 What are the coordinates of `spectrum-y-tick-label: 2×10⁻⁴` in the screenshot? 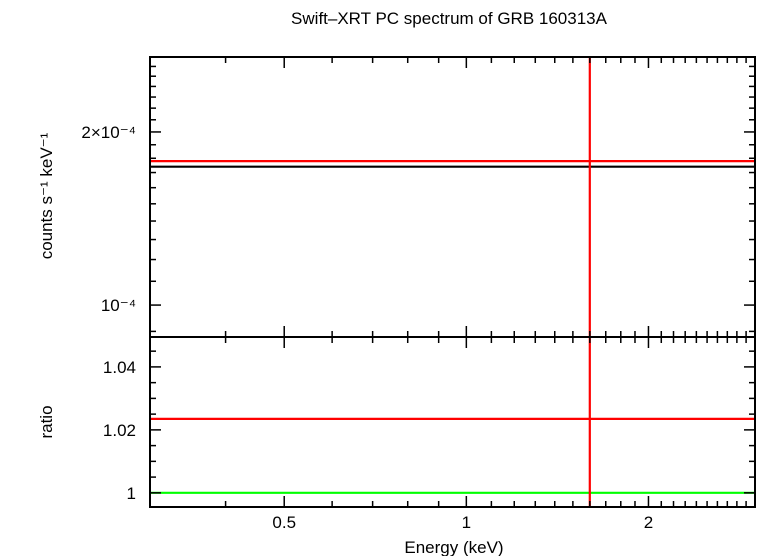 It's located at (108, 132).